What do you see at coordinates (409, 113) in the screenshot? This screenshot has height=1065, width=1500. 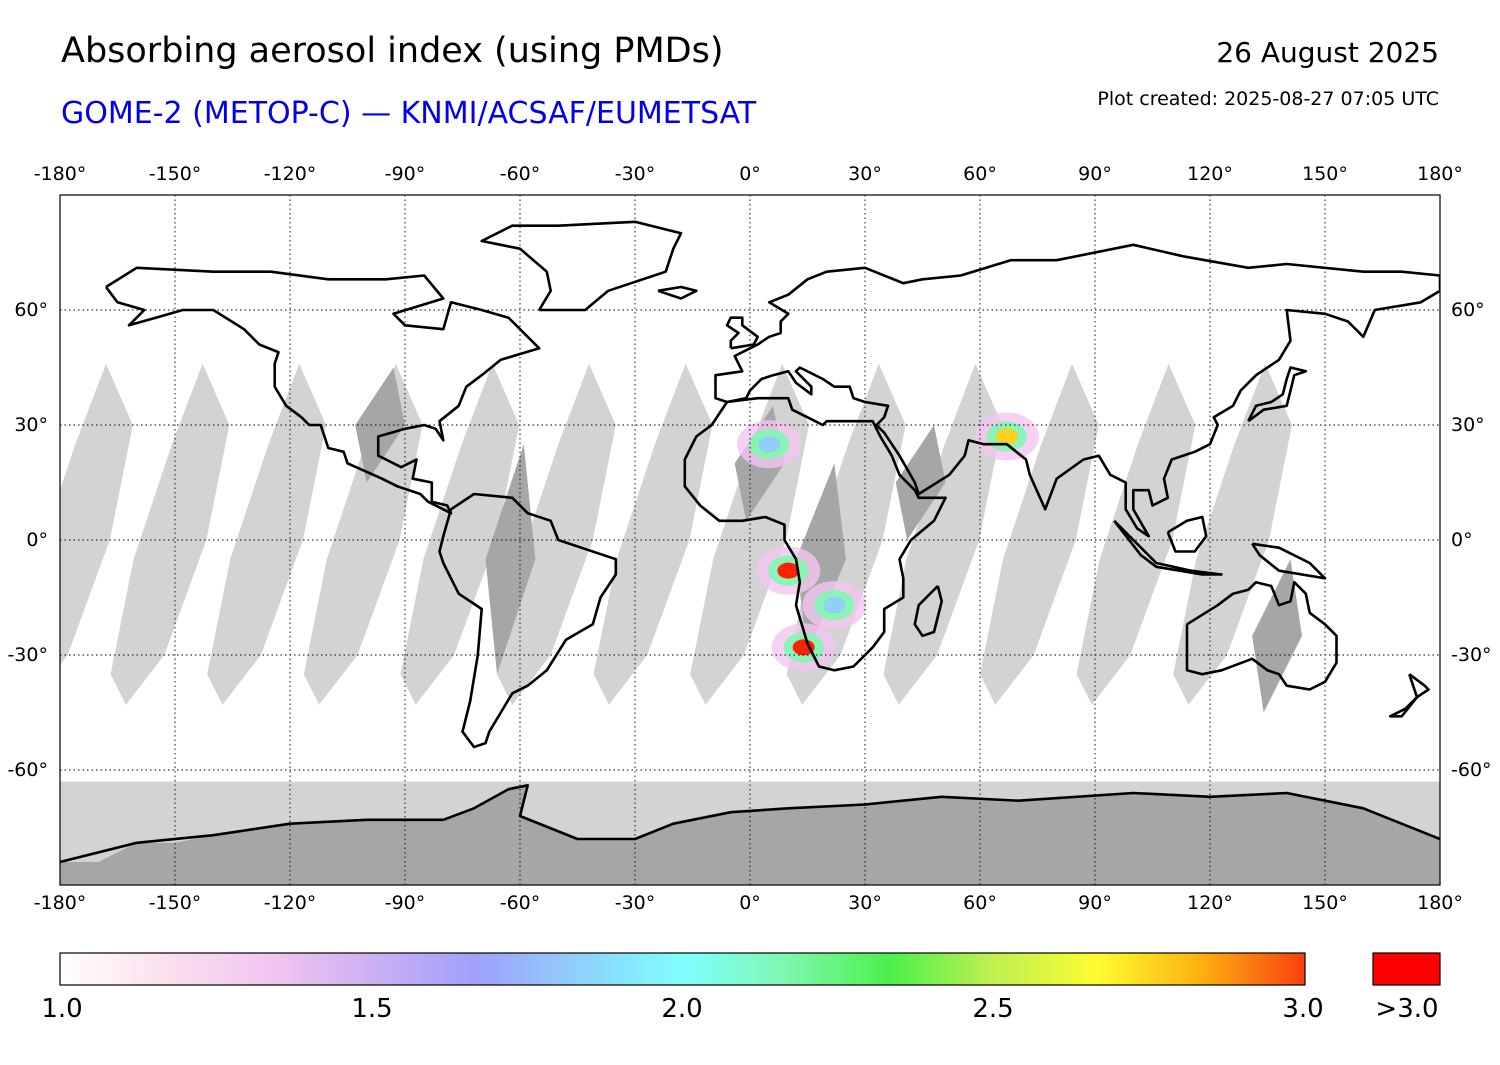 I see `plot-subtitle: GOME-2 (METOP-C) — KNMI/ACSAF/EUMETSAT` at bounding box center [409, 113].